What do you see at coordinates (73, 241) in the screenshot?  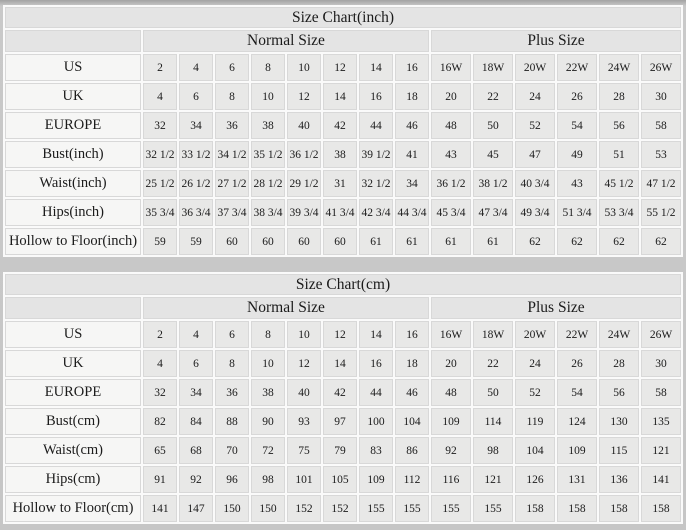 I see `row-label: Hollow to Floor(inch)` at bounding box center [73, 241].